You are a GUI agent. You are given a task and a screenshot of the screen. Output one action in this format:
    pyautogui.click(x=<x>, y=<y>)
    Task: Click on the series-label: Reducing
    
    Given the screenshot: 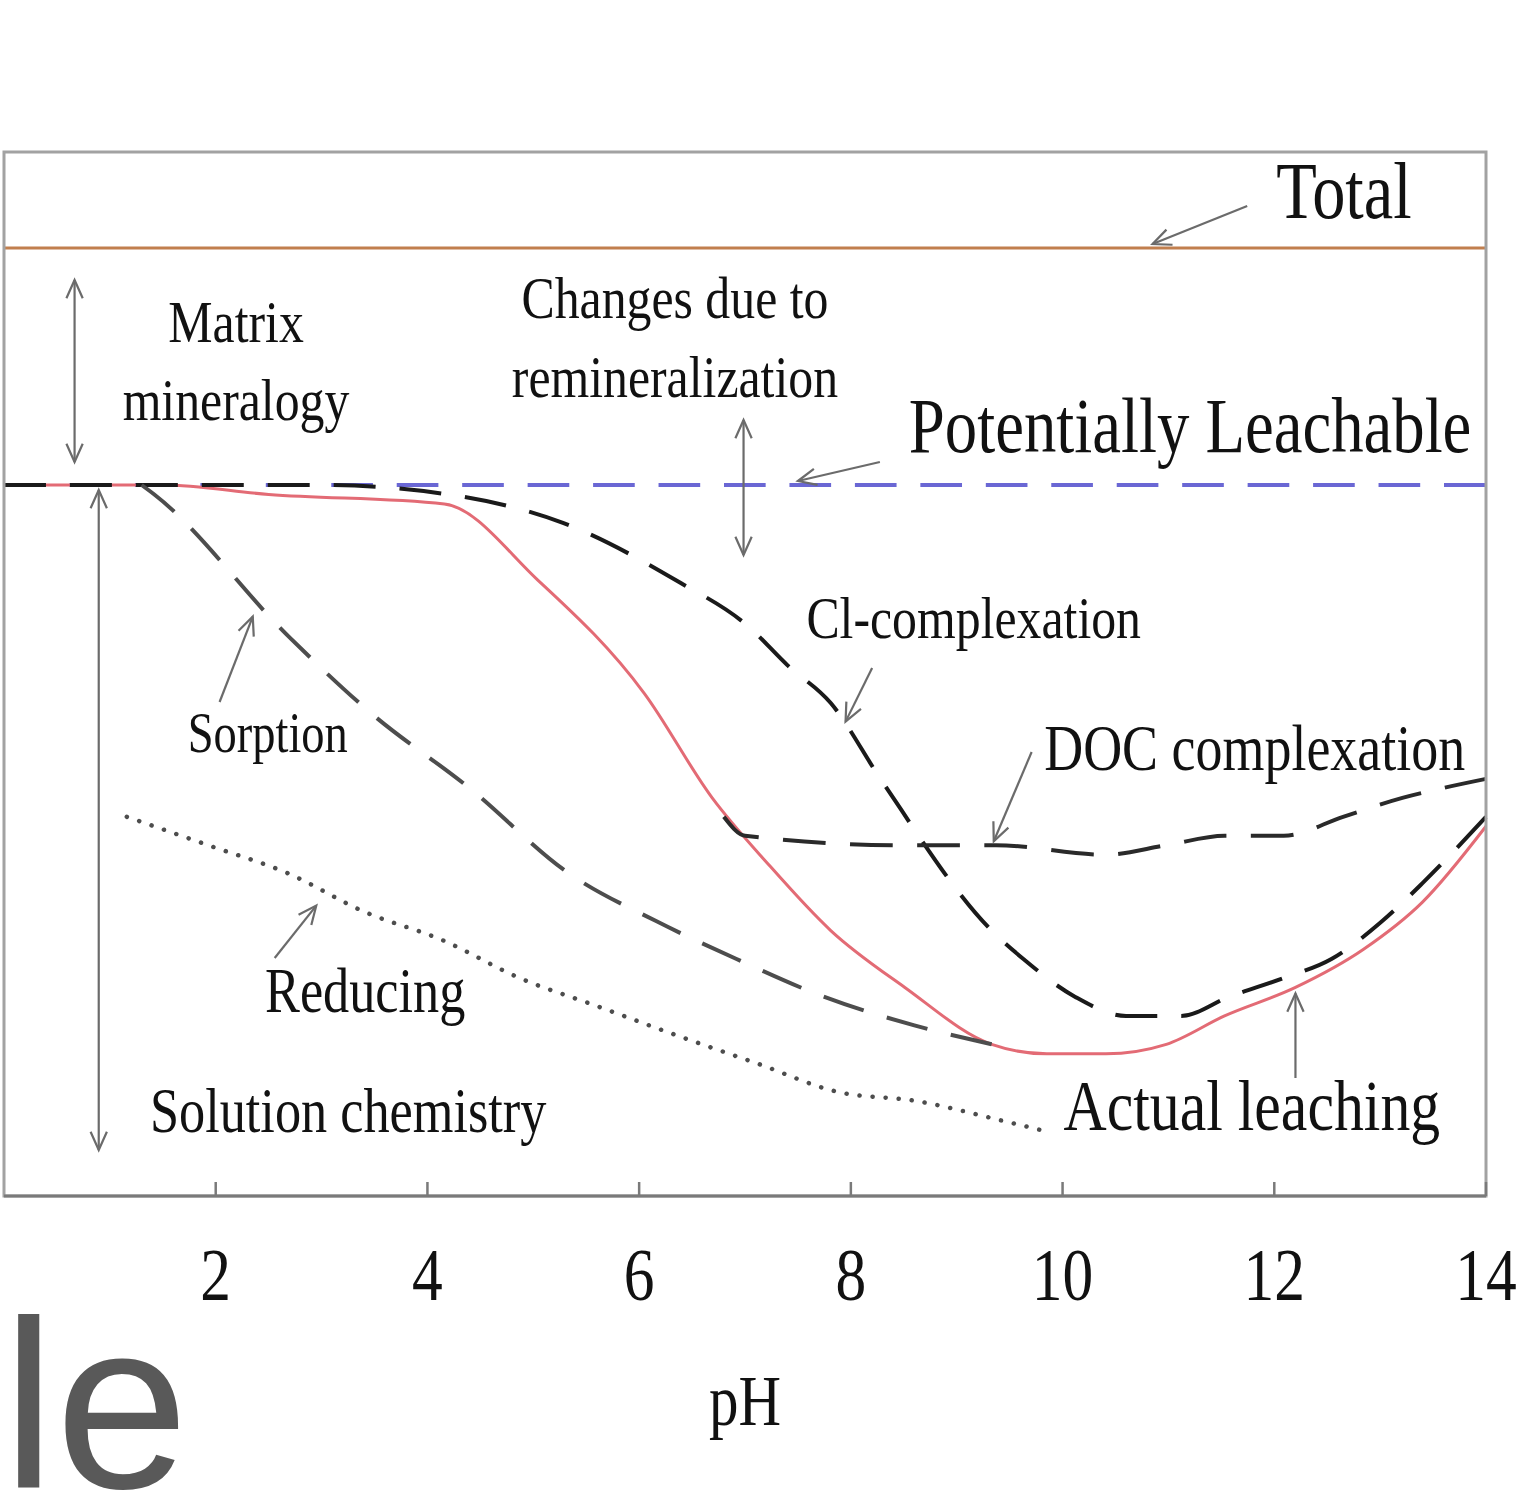 What is the action you would take?
    pyautogui.click(x=365, y=991)
    